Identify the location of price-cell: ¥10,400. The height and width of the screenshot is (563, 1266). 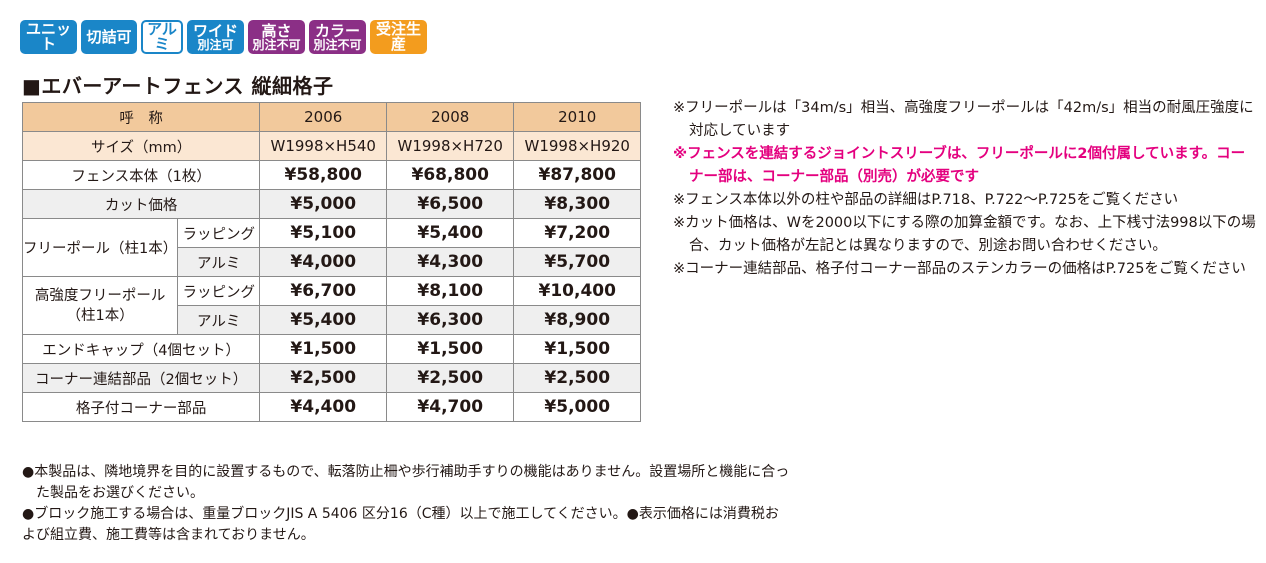
(577, 291).